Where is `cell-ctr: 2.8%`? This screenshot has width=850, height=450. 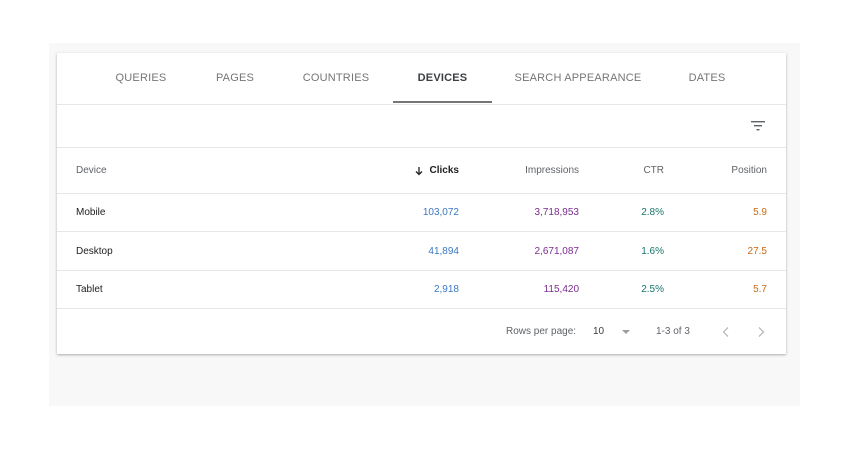 cell-ctr: 2.8% is located at coordinates (652, 212).